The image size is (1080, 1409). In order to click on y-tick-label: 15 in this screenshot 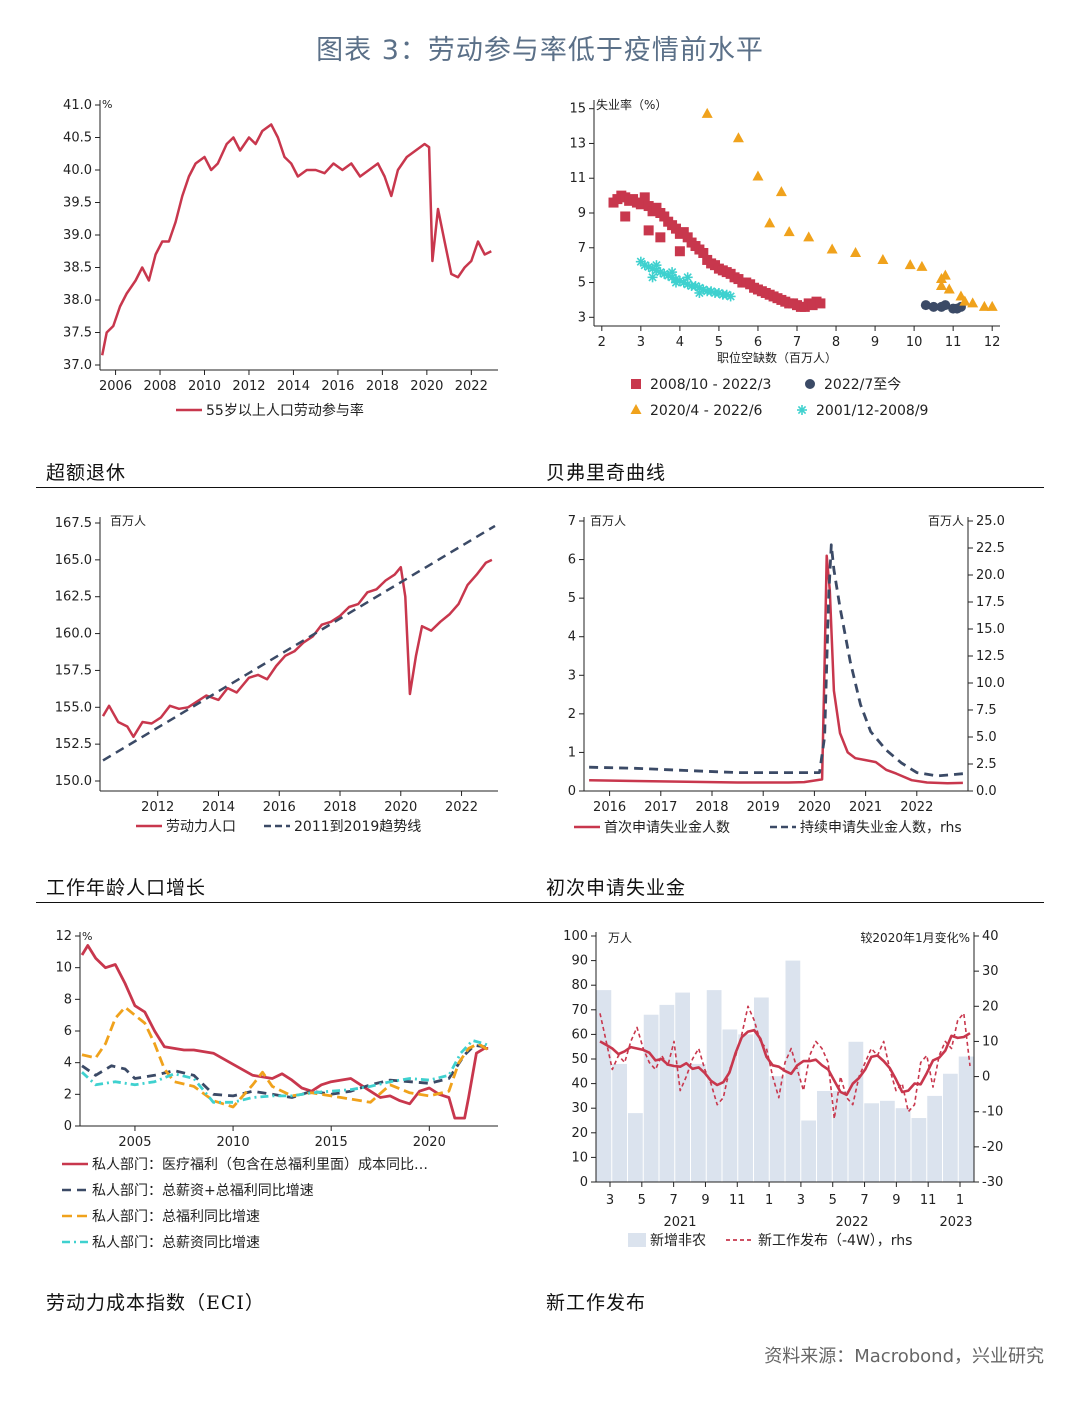, I will do `click(577, 109)`.